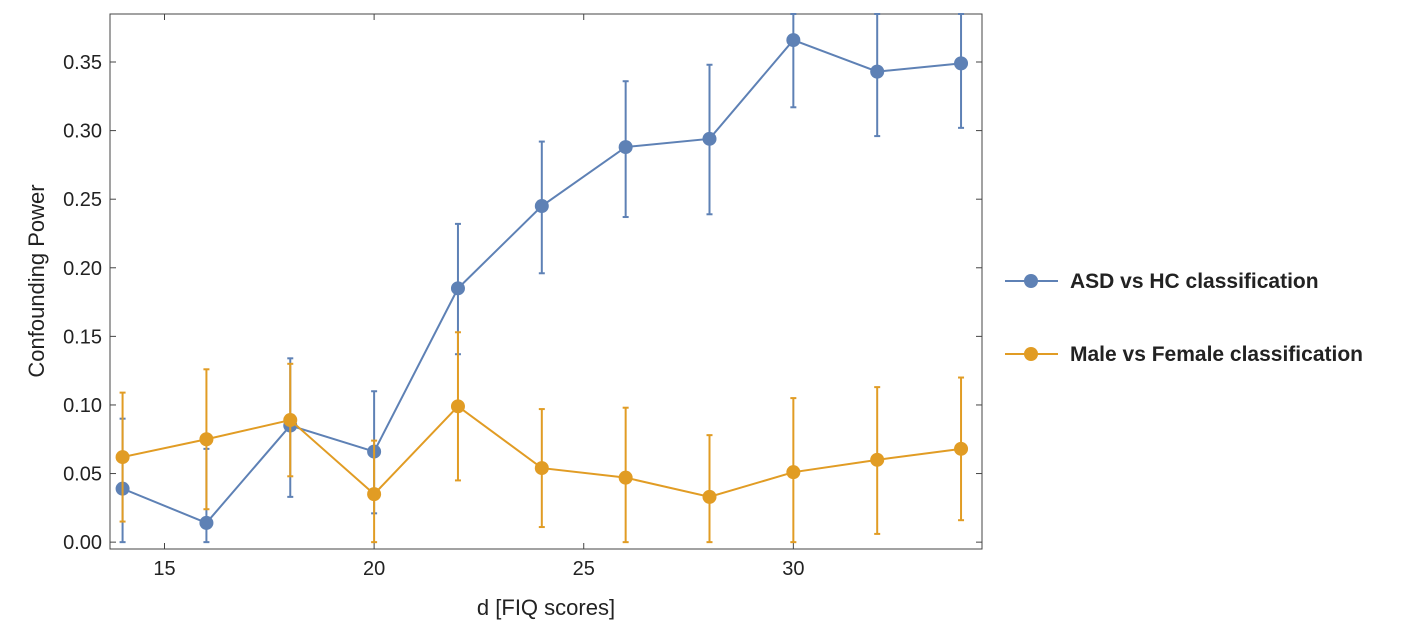 This screenshot has height=637, width=1409. Describe the element at coordinates (1194, 281) in the screenshot. I see `legend-label: ASD vs HC classification` at that location.